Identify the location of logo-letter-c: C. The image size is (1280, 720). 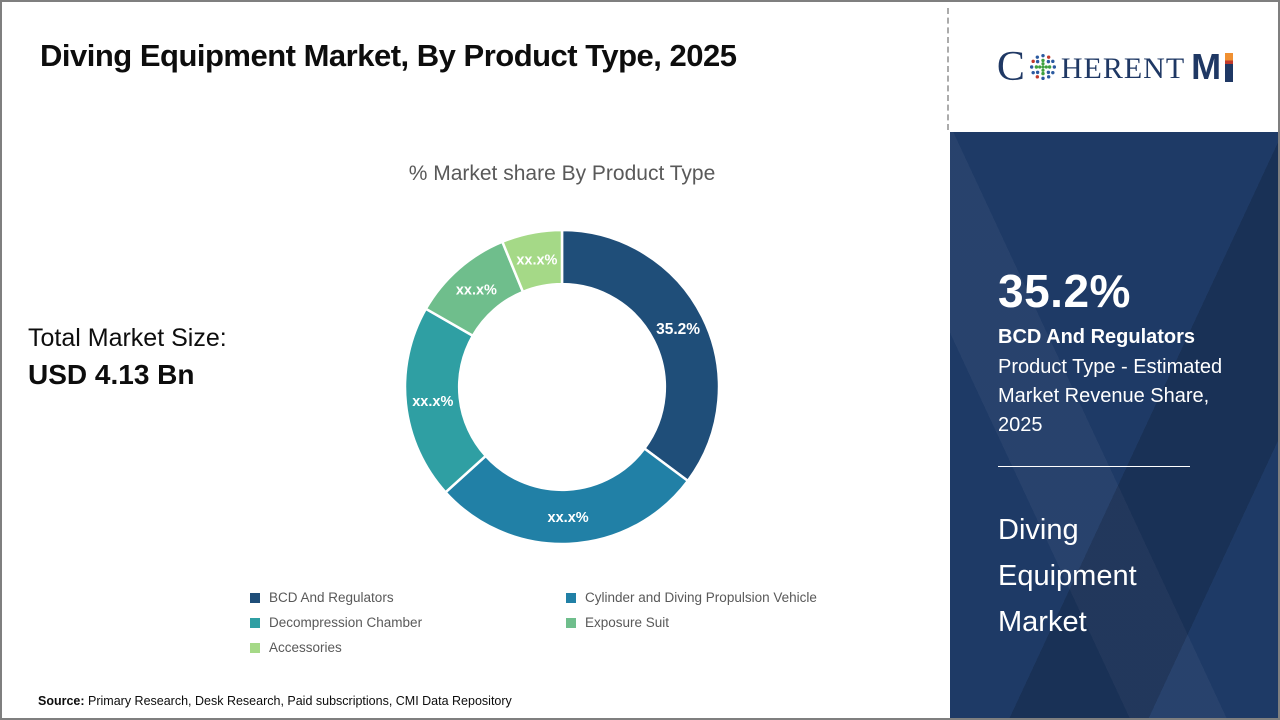
(1010, 67).